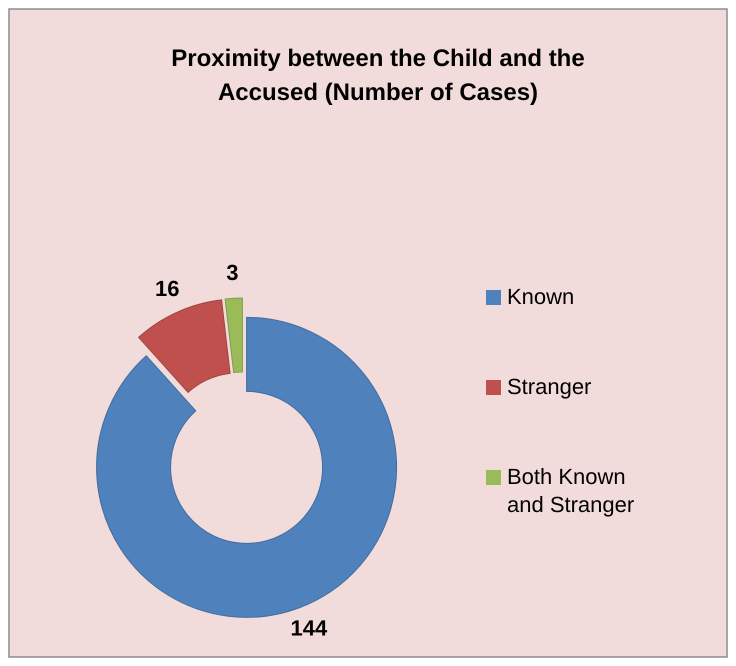 The width and height of the screenshot is (736, 666). I want to click on data-label: 16, so click(167, 289).